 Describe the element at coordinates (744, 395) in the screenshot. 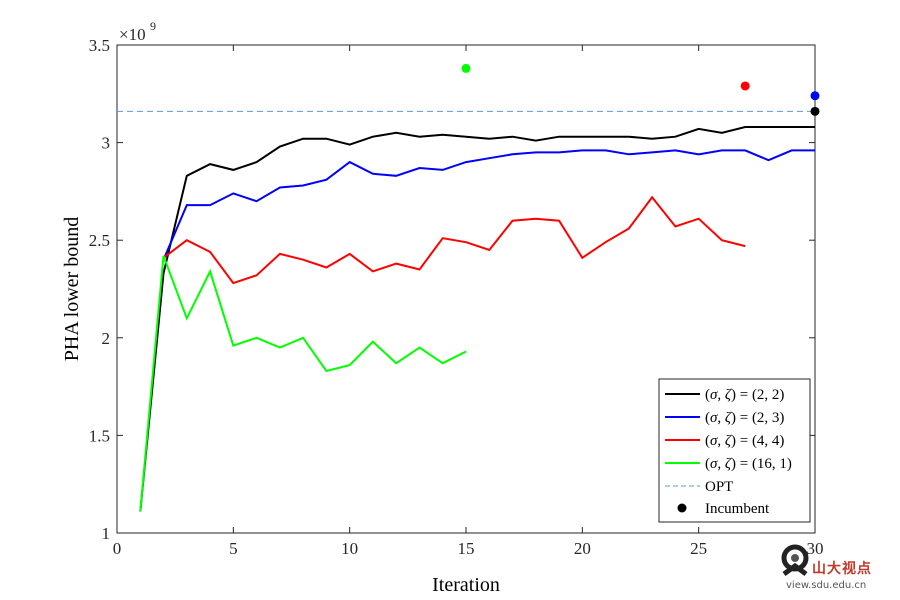

I see `legend-label-2-2: (σ, ζ) = (2, 2)` at that location.